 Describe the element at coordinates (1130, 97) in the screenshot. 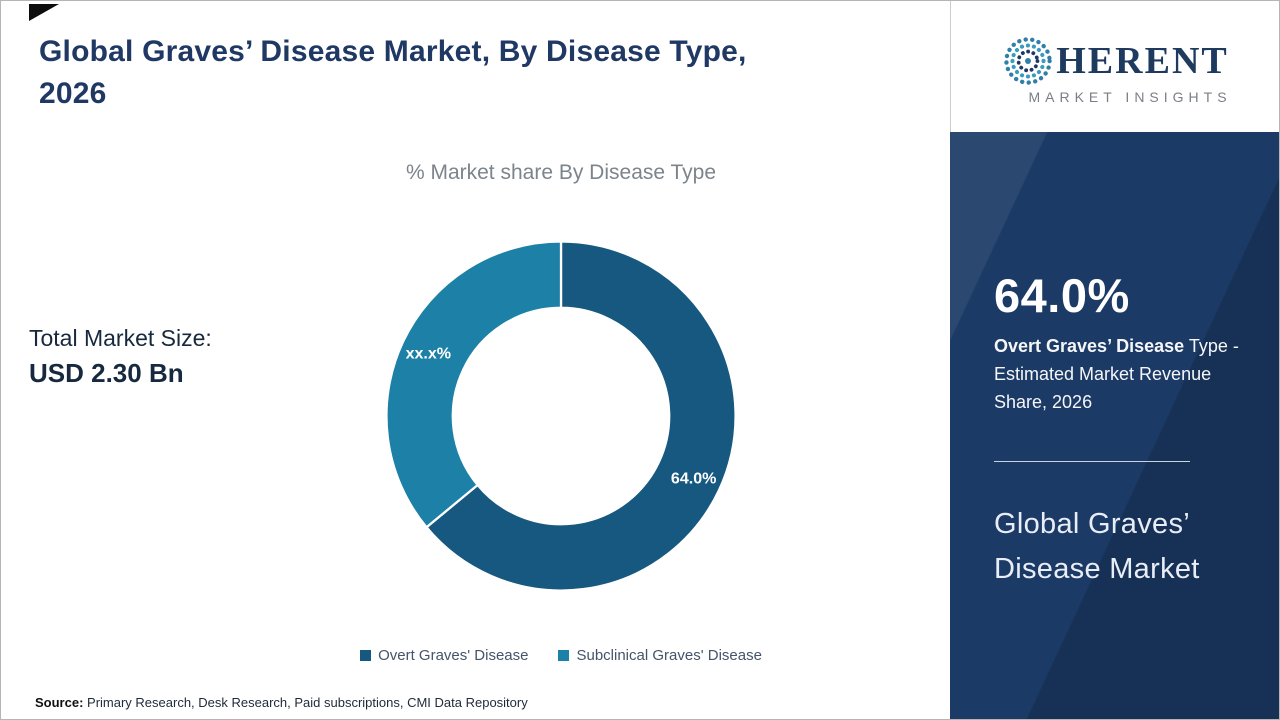

I see `logo-tagline: MARKET INSIGHTS` at that location.